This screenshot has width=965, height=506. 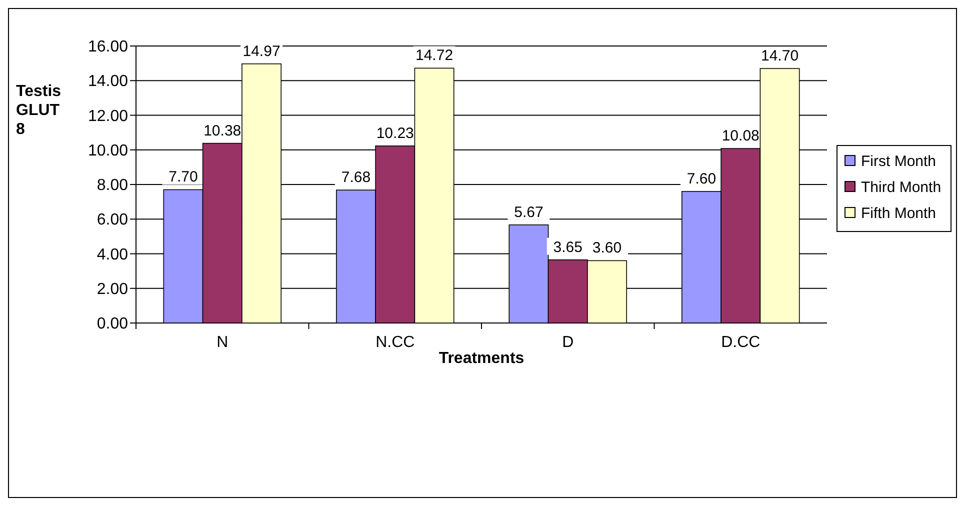 I want to click on x-tick-label: D.CC, so click(x=740, y=342).